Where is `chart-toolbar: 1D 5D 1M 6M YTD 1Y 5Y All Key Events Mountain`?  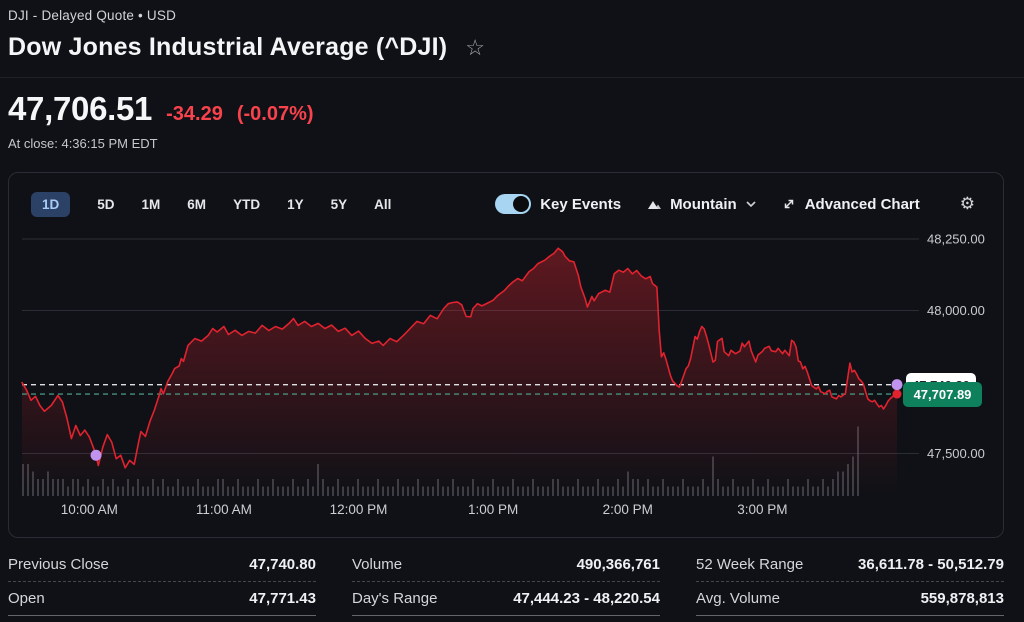 chart-toolbar: 1D 5D 1M 6M YTD 1Y 5Y All Key Events Mountain is located at coordinates (503, 204).